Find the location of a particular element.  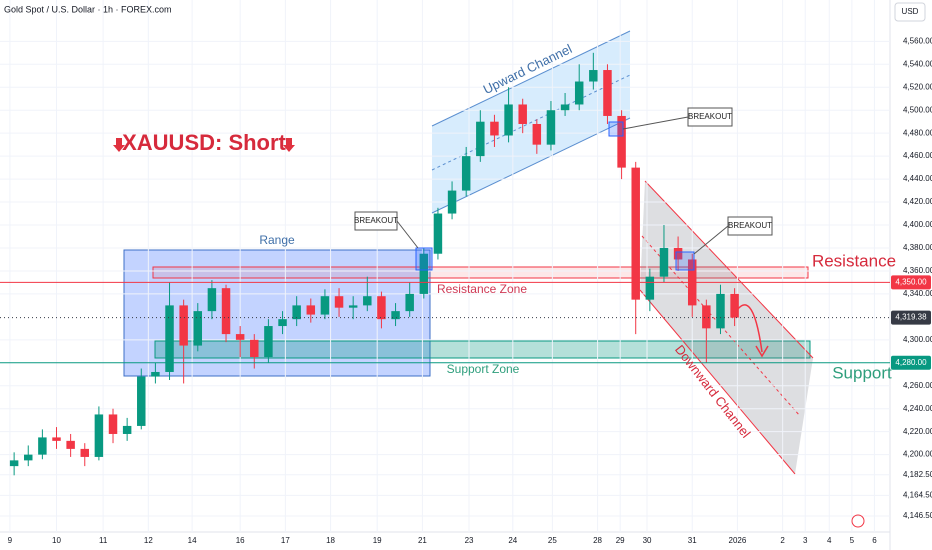

y-tick-label: 4,164.50 is located at coordinates (917, 495).